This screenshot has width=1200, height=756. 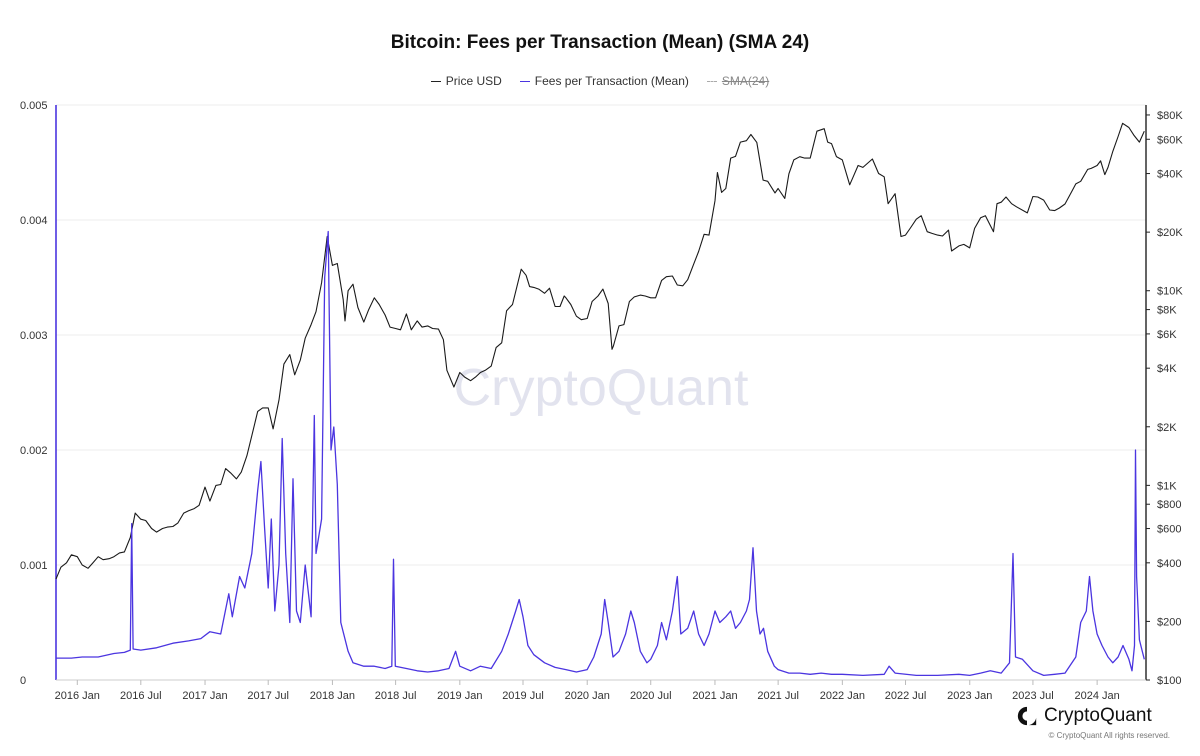 I want to click on x-tick-label: 2021 Jan, so click(x=714, y=696).